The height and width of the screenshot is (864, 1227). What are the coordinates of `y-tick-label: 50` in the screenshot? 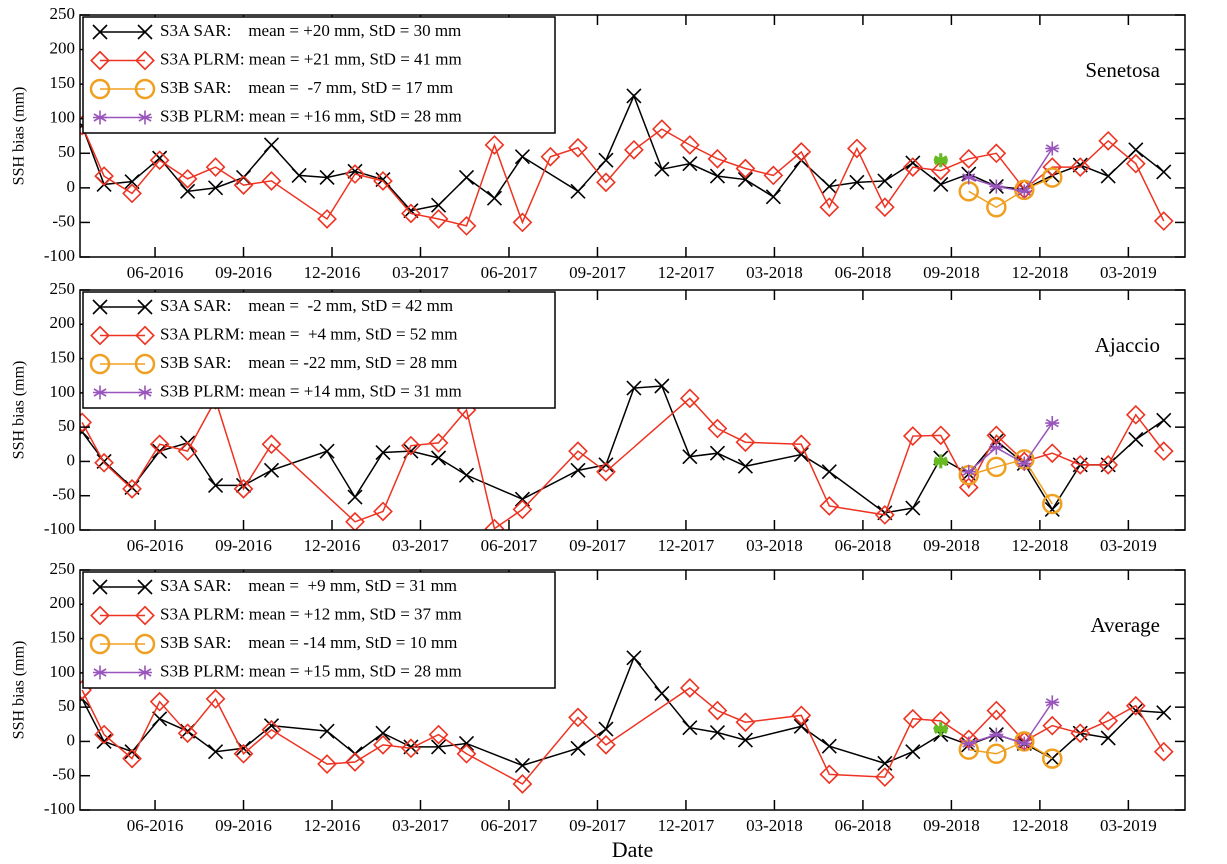 It's located at (66, 425).